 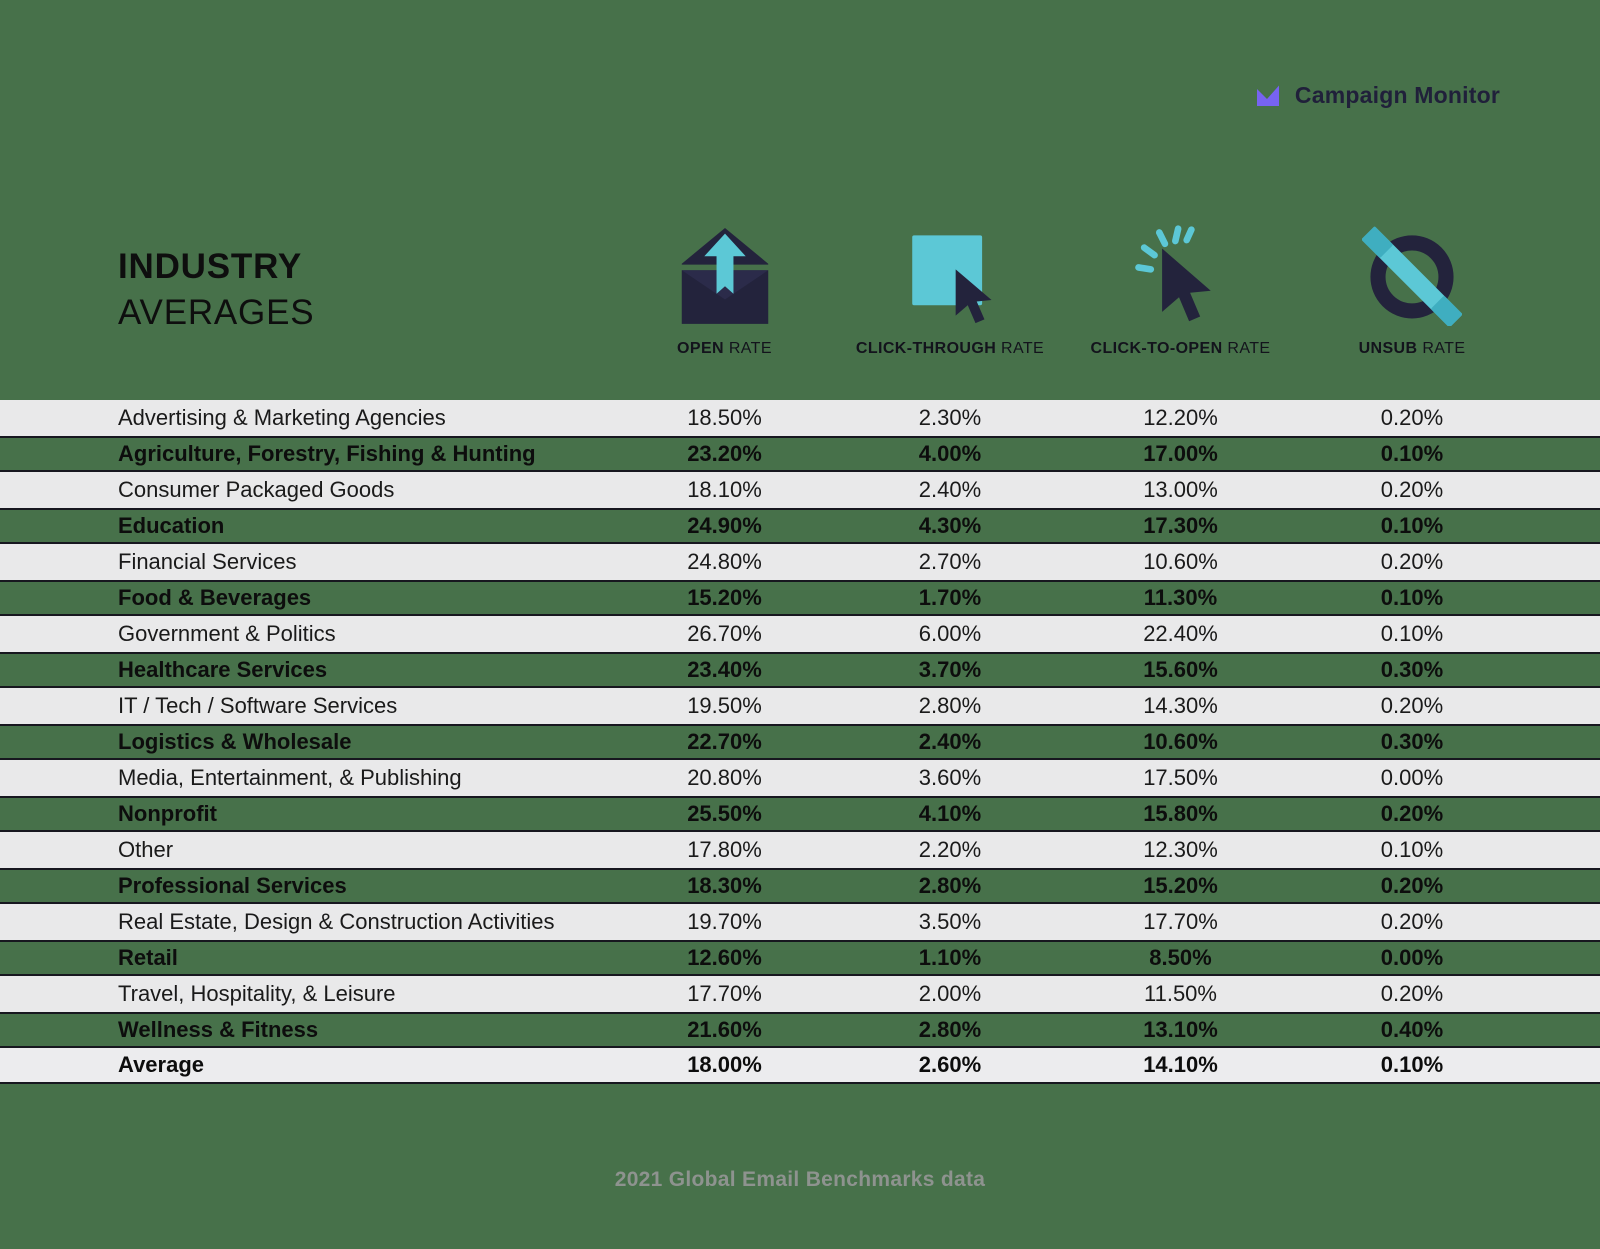 What do you see at coordinates (223, 669) in the screenshot?
I see `industry-name: Healthcare Services` at bounding box center [223, 669].